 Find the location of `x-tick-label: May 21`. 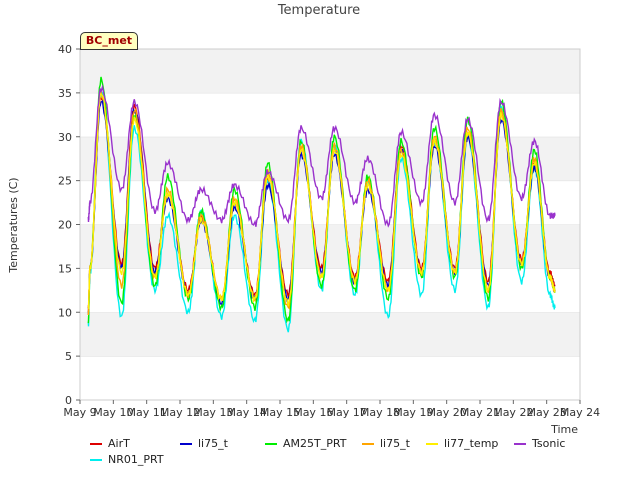

x-tick-label: May 21 is located at coordinates (480, 412).